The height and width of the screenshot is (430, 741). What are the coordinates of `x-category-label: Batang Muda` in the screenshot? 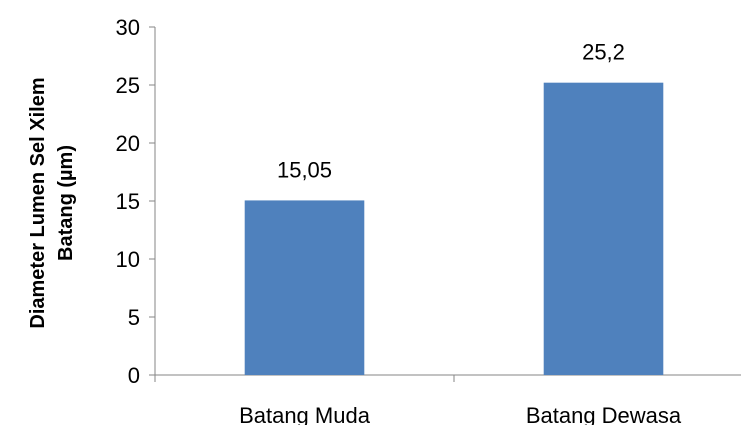 It's located at (305, 414).